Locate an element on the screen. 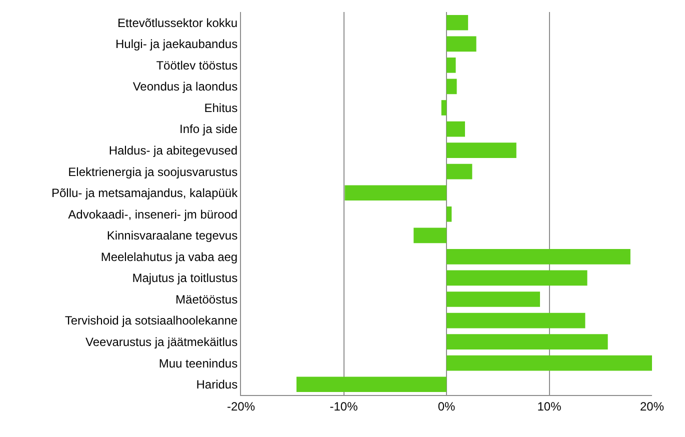 The image size is (685, 437). y-tick-label: Veevarustus ja jäätmekäitlus is located at coordinates (162, 342).